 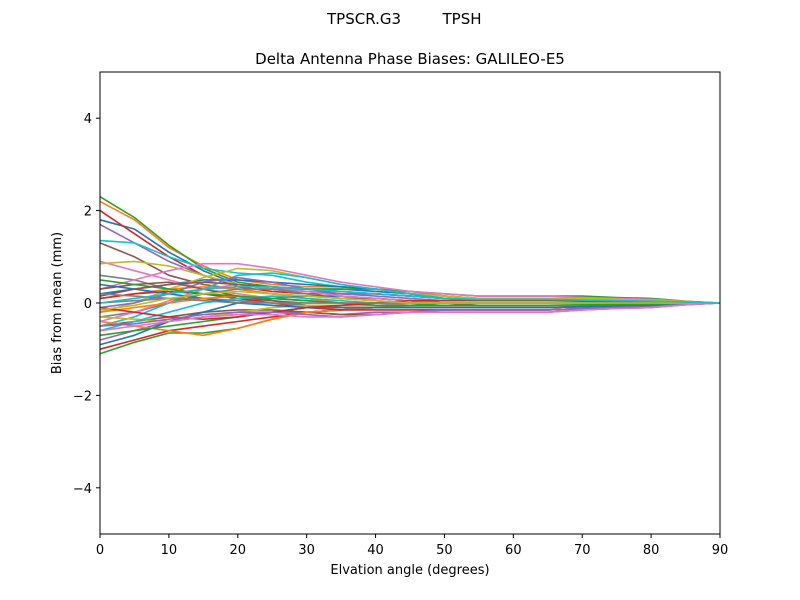 I want to click on y-tick-label: −4, so click(x=82, y=489).